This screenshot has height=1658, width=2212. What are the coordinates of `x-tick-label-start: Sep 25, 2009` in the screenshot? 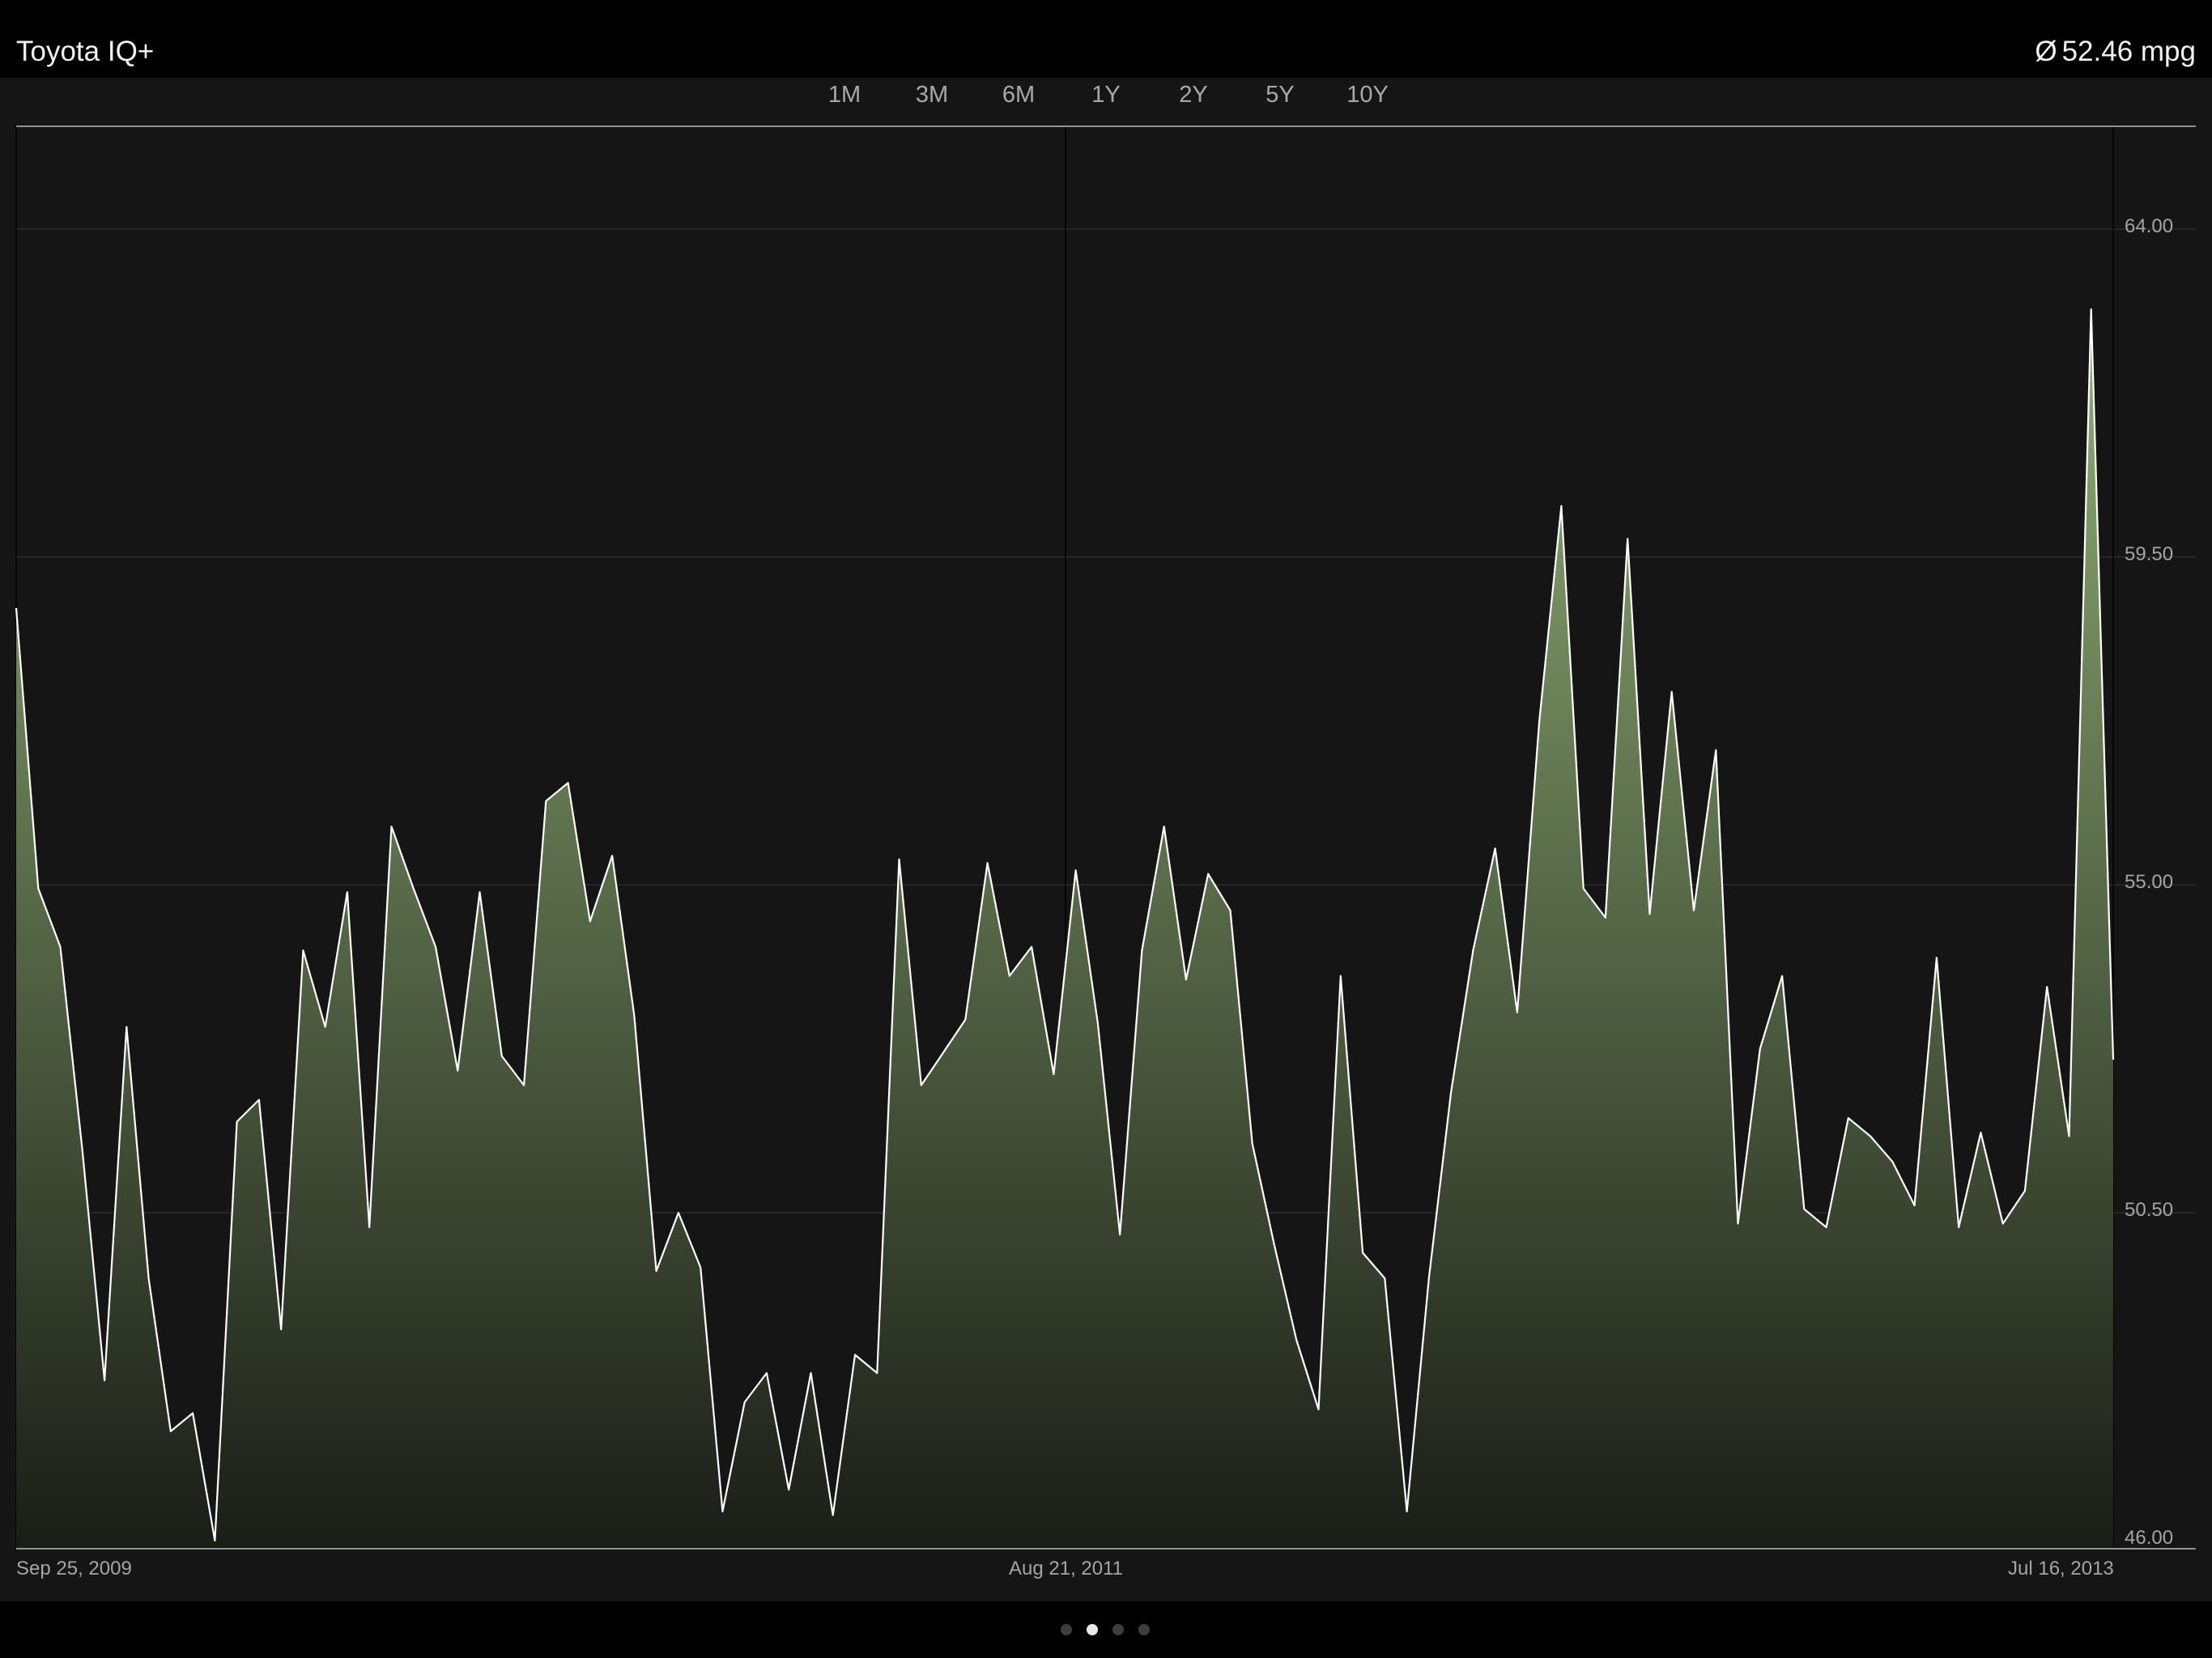 It's located at (74, 1568).